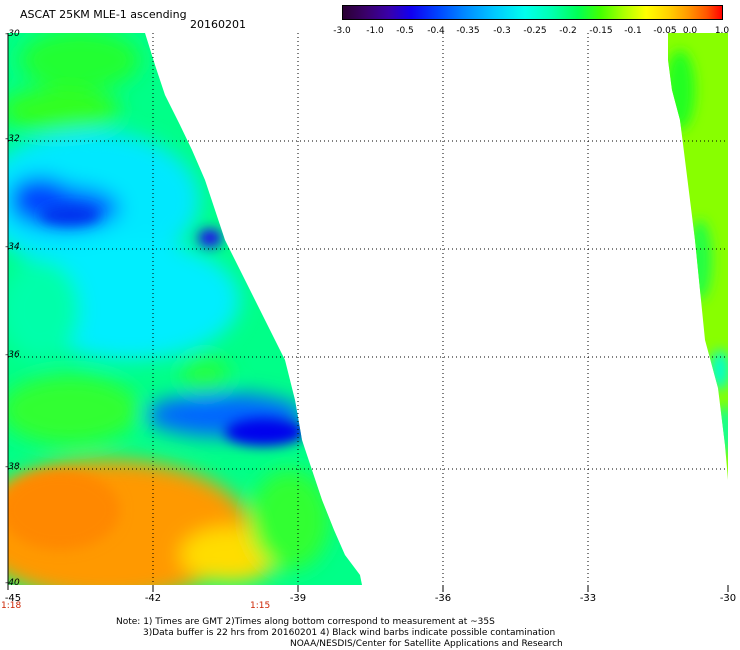 Image resolution: width=740 pixels, height=650 pixels. Describe the element at coordinates (690, 31) in the screenshot. I see `color-scale-label: 0.0` at that location.